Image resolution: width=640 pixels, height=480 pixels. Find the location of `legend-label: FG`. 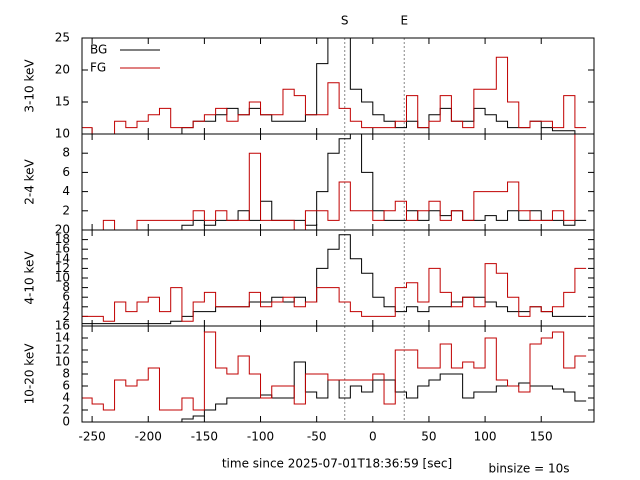

legend-label: FG is located at coordinates (98, 68).